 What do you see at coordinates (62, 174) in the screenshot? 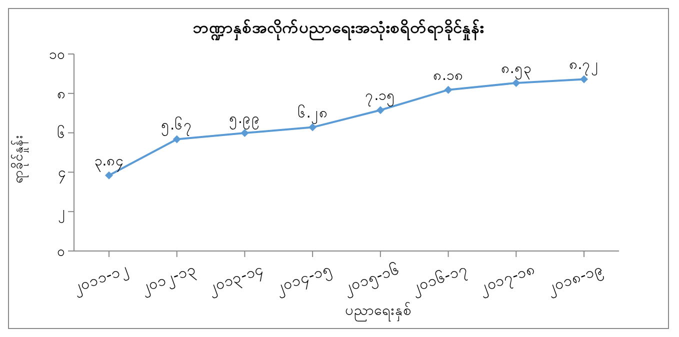
I see `y-tick-label: ၄` at bounding box center [62, 174].